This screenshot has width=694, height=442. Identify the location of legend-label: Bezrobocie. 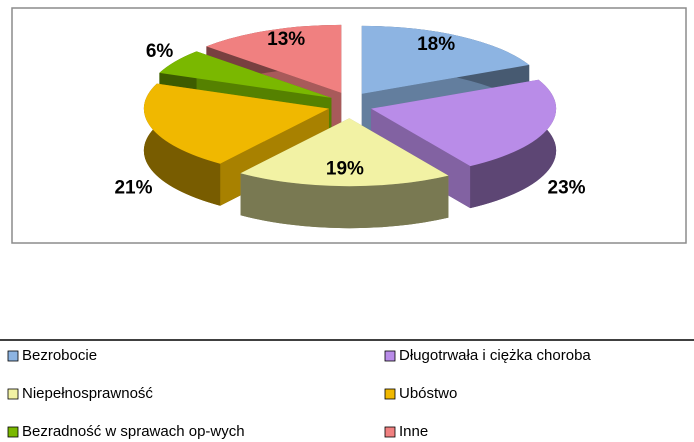
(59, 355).